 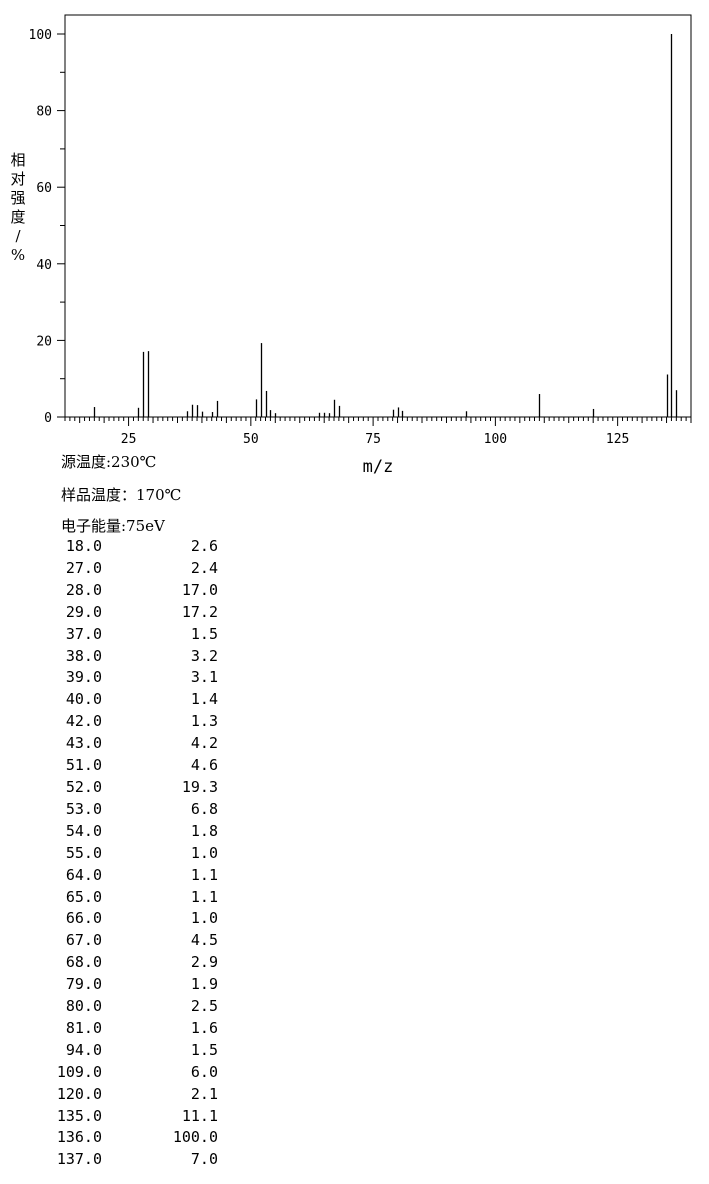 What do you see at coordinates (495, 439) in the screenshot?
I see `x-tick-label: 100` at bounding box center [495, 439].